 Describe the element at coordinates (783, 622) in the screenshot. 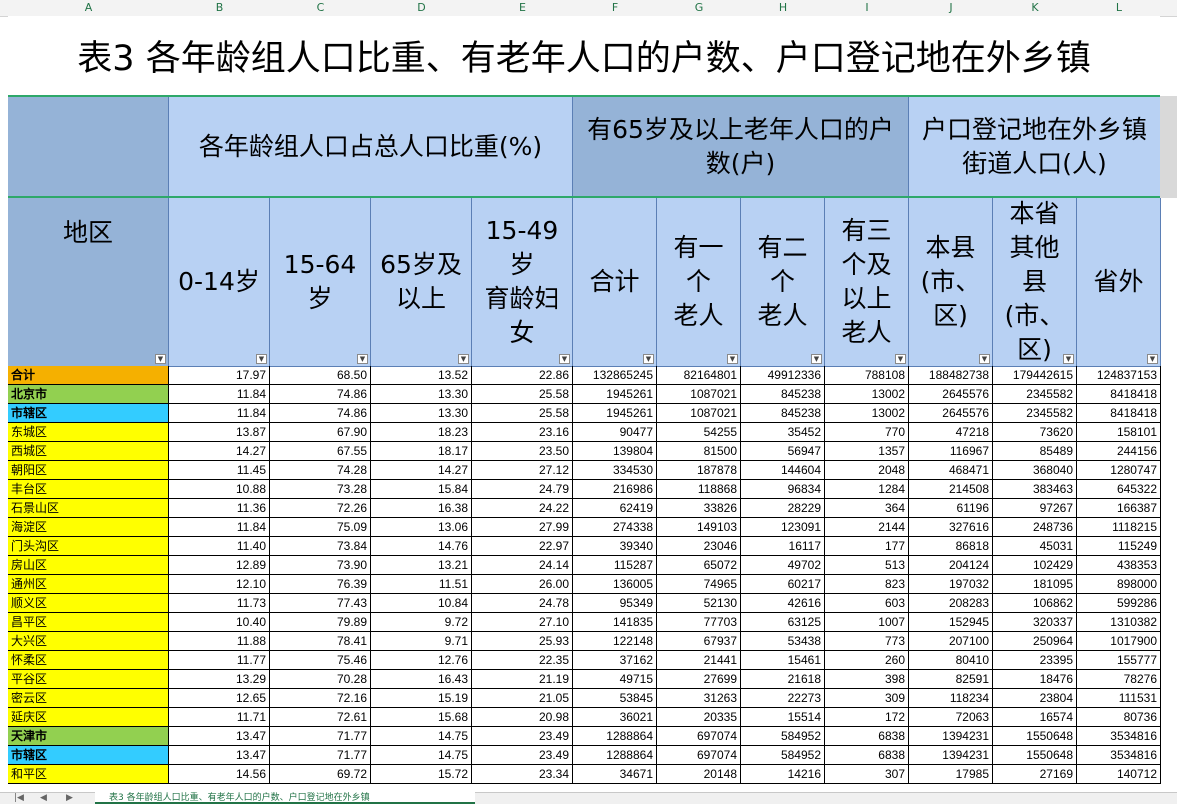

I see `value-cell: 63125` at that location.